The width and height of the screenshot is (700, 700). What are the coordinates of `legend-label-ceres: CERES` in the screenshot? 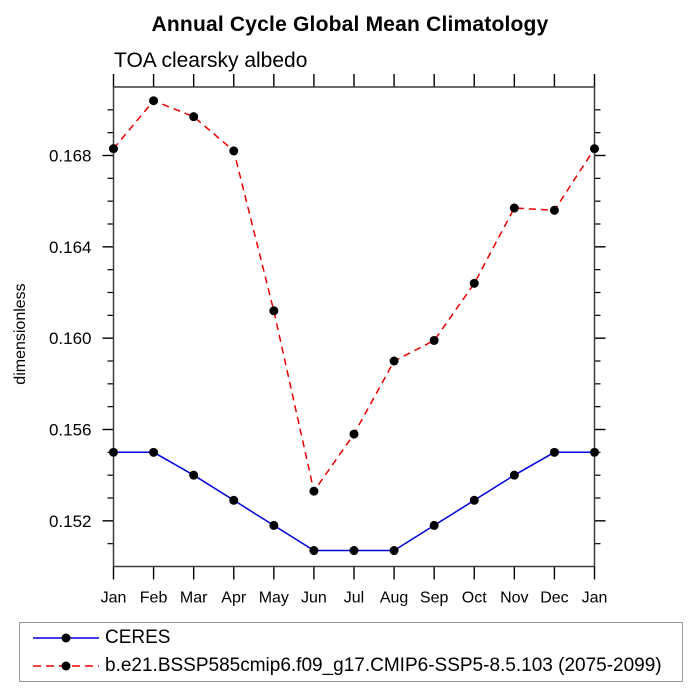 It's located at (138, 637).